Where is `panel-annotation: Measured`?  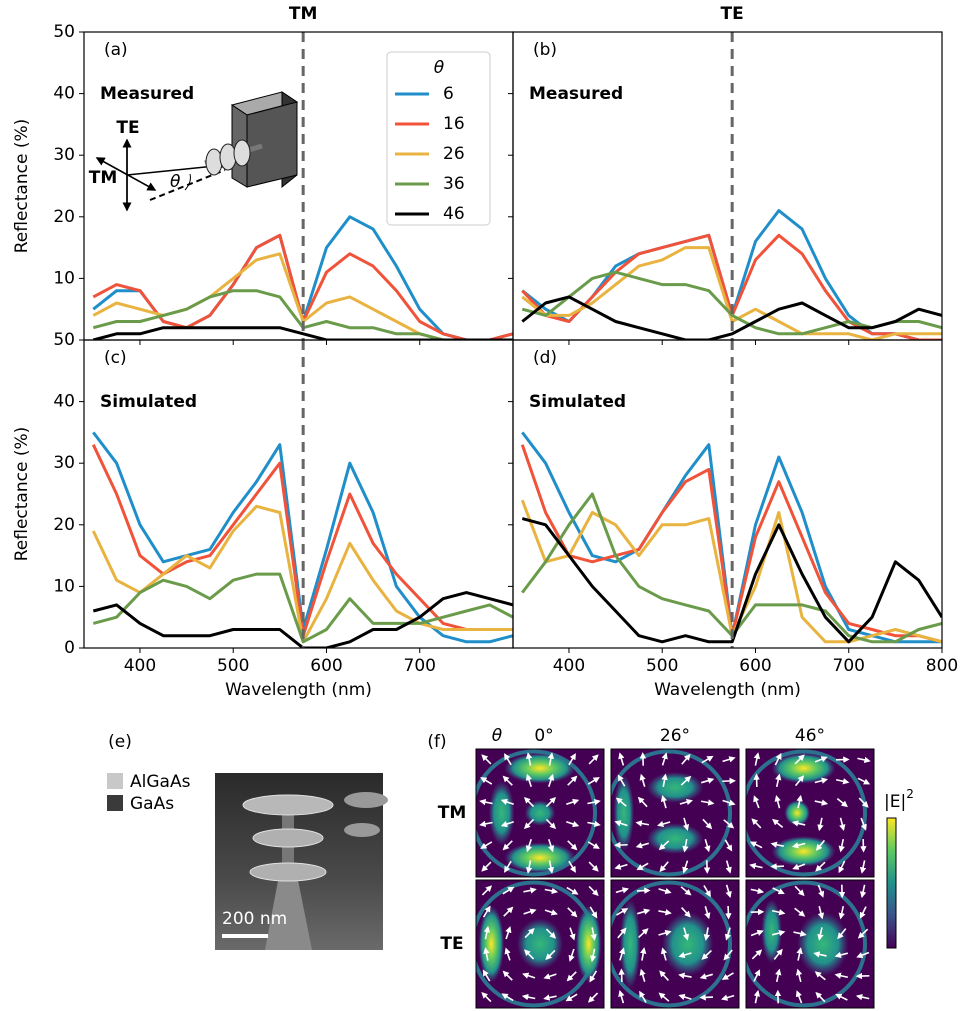 panel-annotation: Measured is located at coordinates (576, 94).